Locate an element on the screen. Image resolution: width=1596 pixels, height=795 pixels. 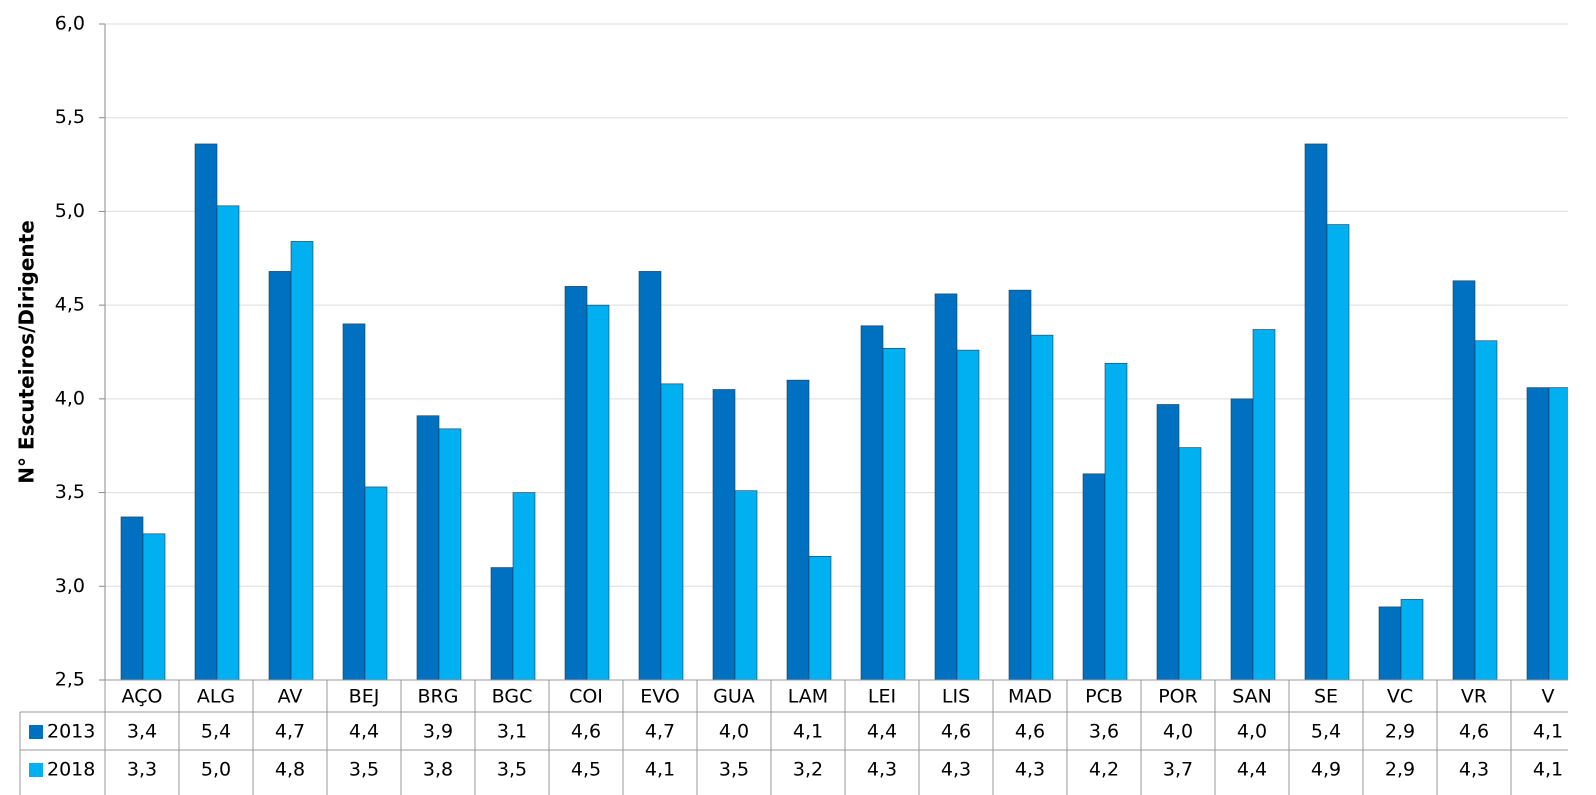
y-tick-label: 4,0 is located at coordinates (70, 398).